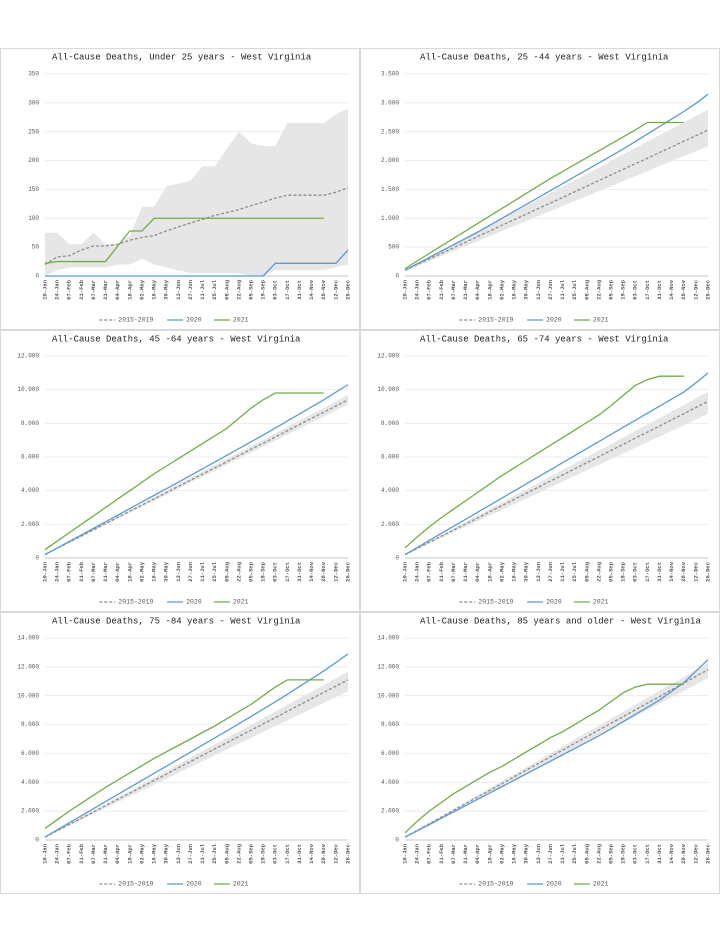 The width and height of the screenshot is (720, 945). Describe the element at coordinates (33, 160) in the screenshot. I see `y-tick-label: 200` at that location.